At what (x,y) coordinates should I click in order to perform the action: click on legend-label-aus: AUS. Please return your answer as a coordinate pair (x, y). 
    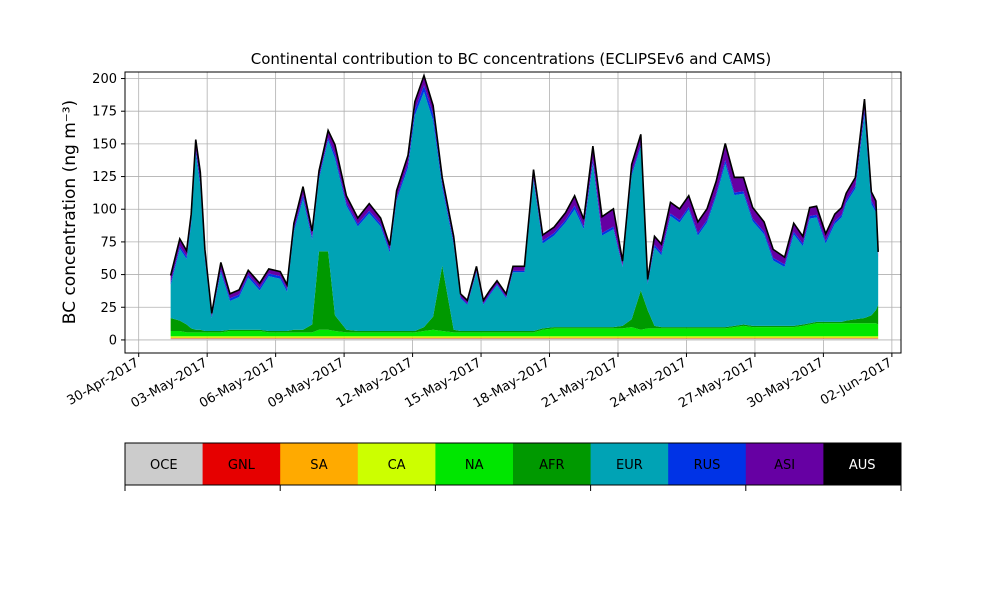
    Looking at the image, I should click on (862, 465).